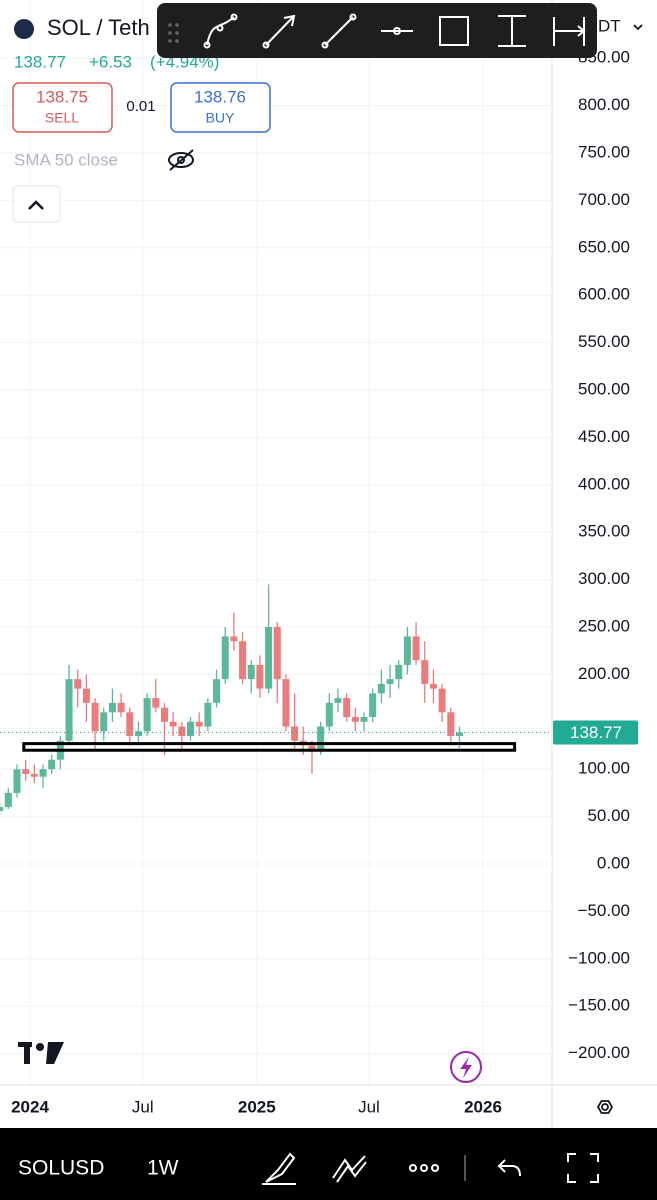  Describe the element at coordinates (66, 159) in the screenshot. I see `indicator: SMA 50 close` at that location.